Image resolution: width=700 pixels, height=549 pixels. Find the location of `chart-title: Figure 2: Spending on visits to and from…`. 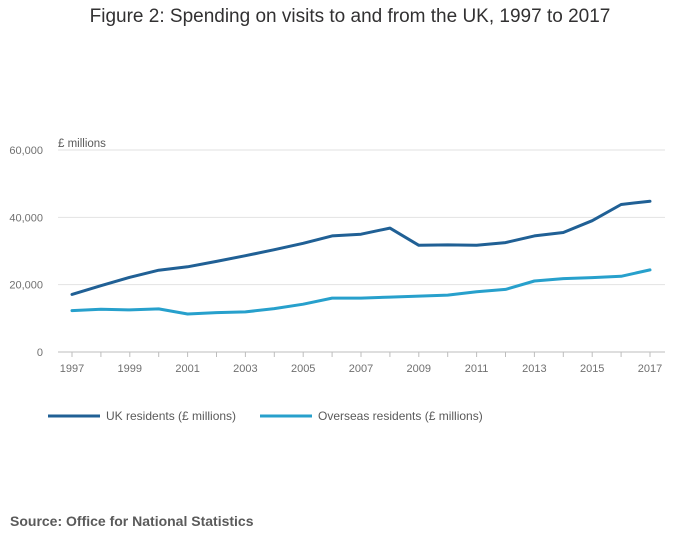

chart-title: Figure 2: Spending on visits to and from… is located at coordinates (350, 16).